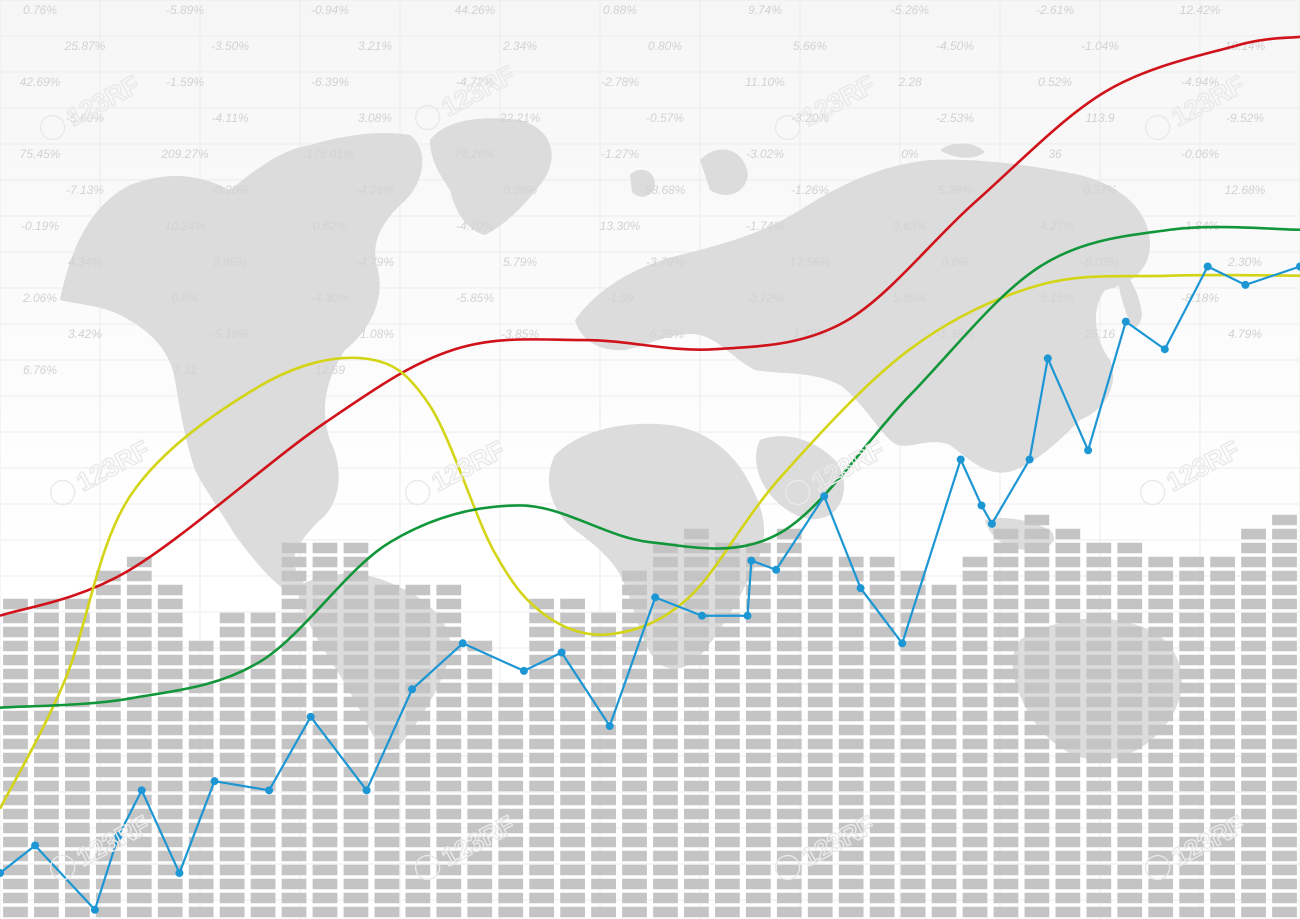 The height and width of the screenshot is (919, 1300). I want to click on background-label: -3.79%, so click(665, 262).